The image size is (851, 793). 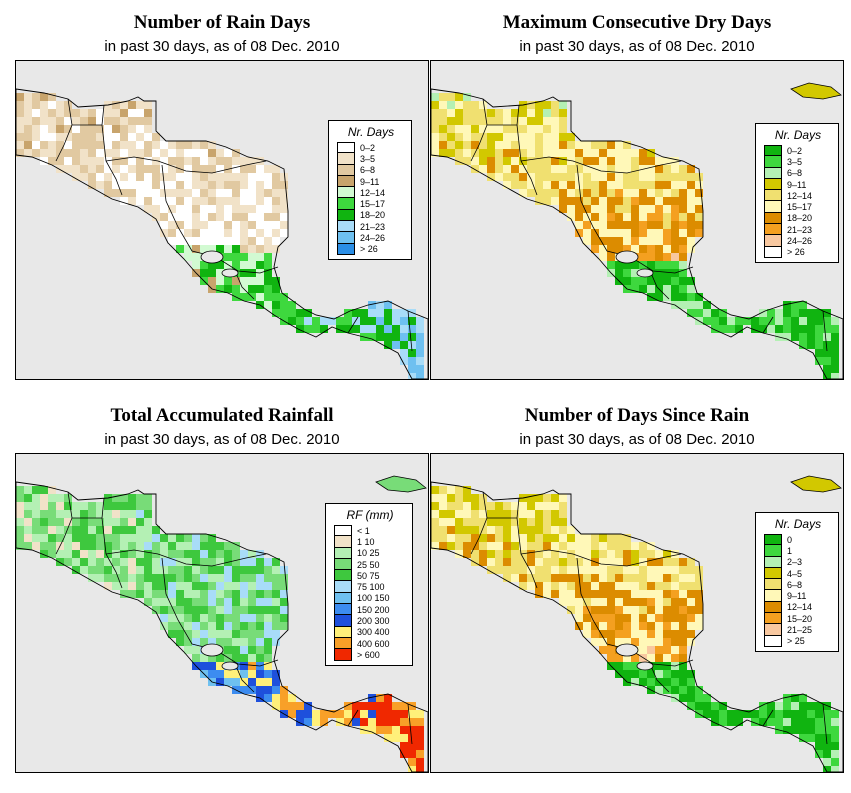 I want to click on legend-label: 2–3, so click(x=795, y=562).